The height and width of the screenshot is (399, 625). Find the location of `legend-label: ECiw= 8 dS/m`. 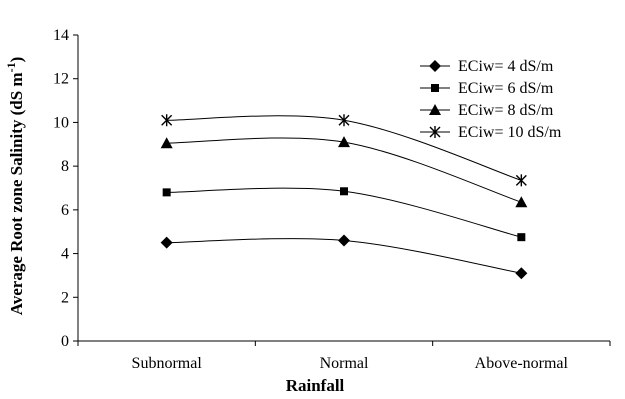

legend-label: ECiw= 8 dS/m is located at coordinates (506, 110).